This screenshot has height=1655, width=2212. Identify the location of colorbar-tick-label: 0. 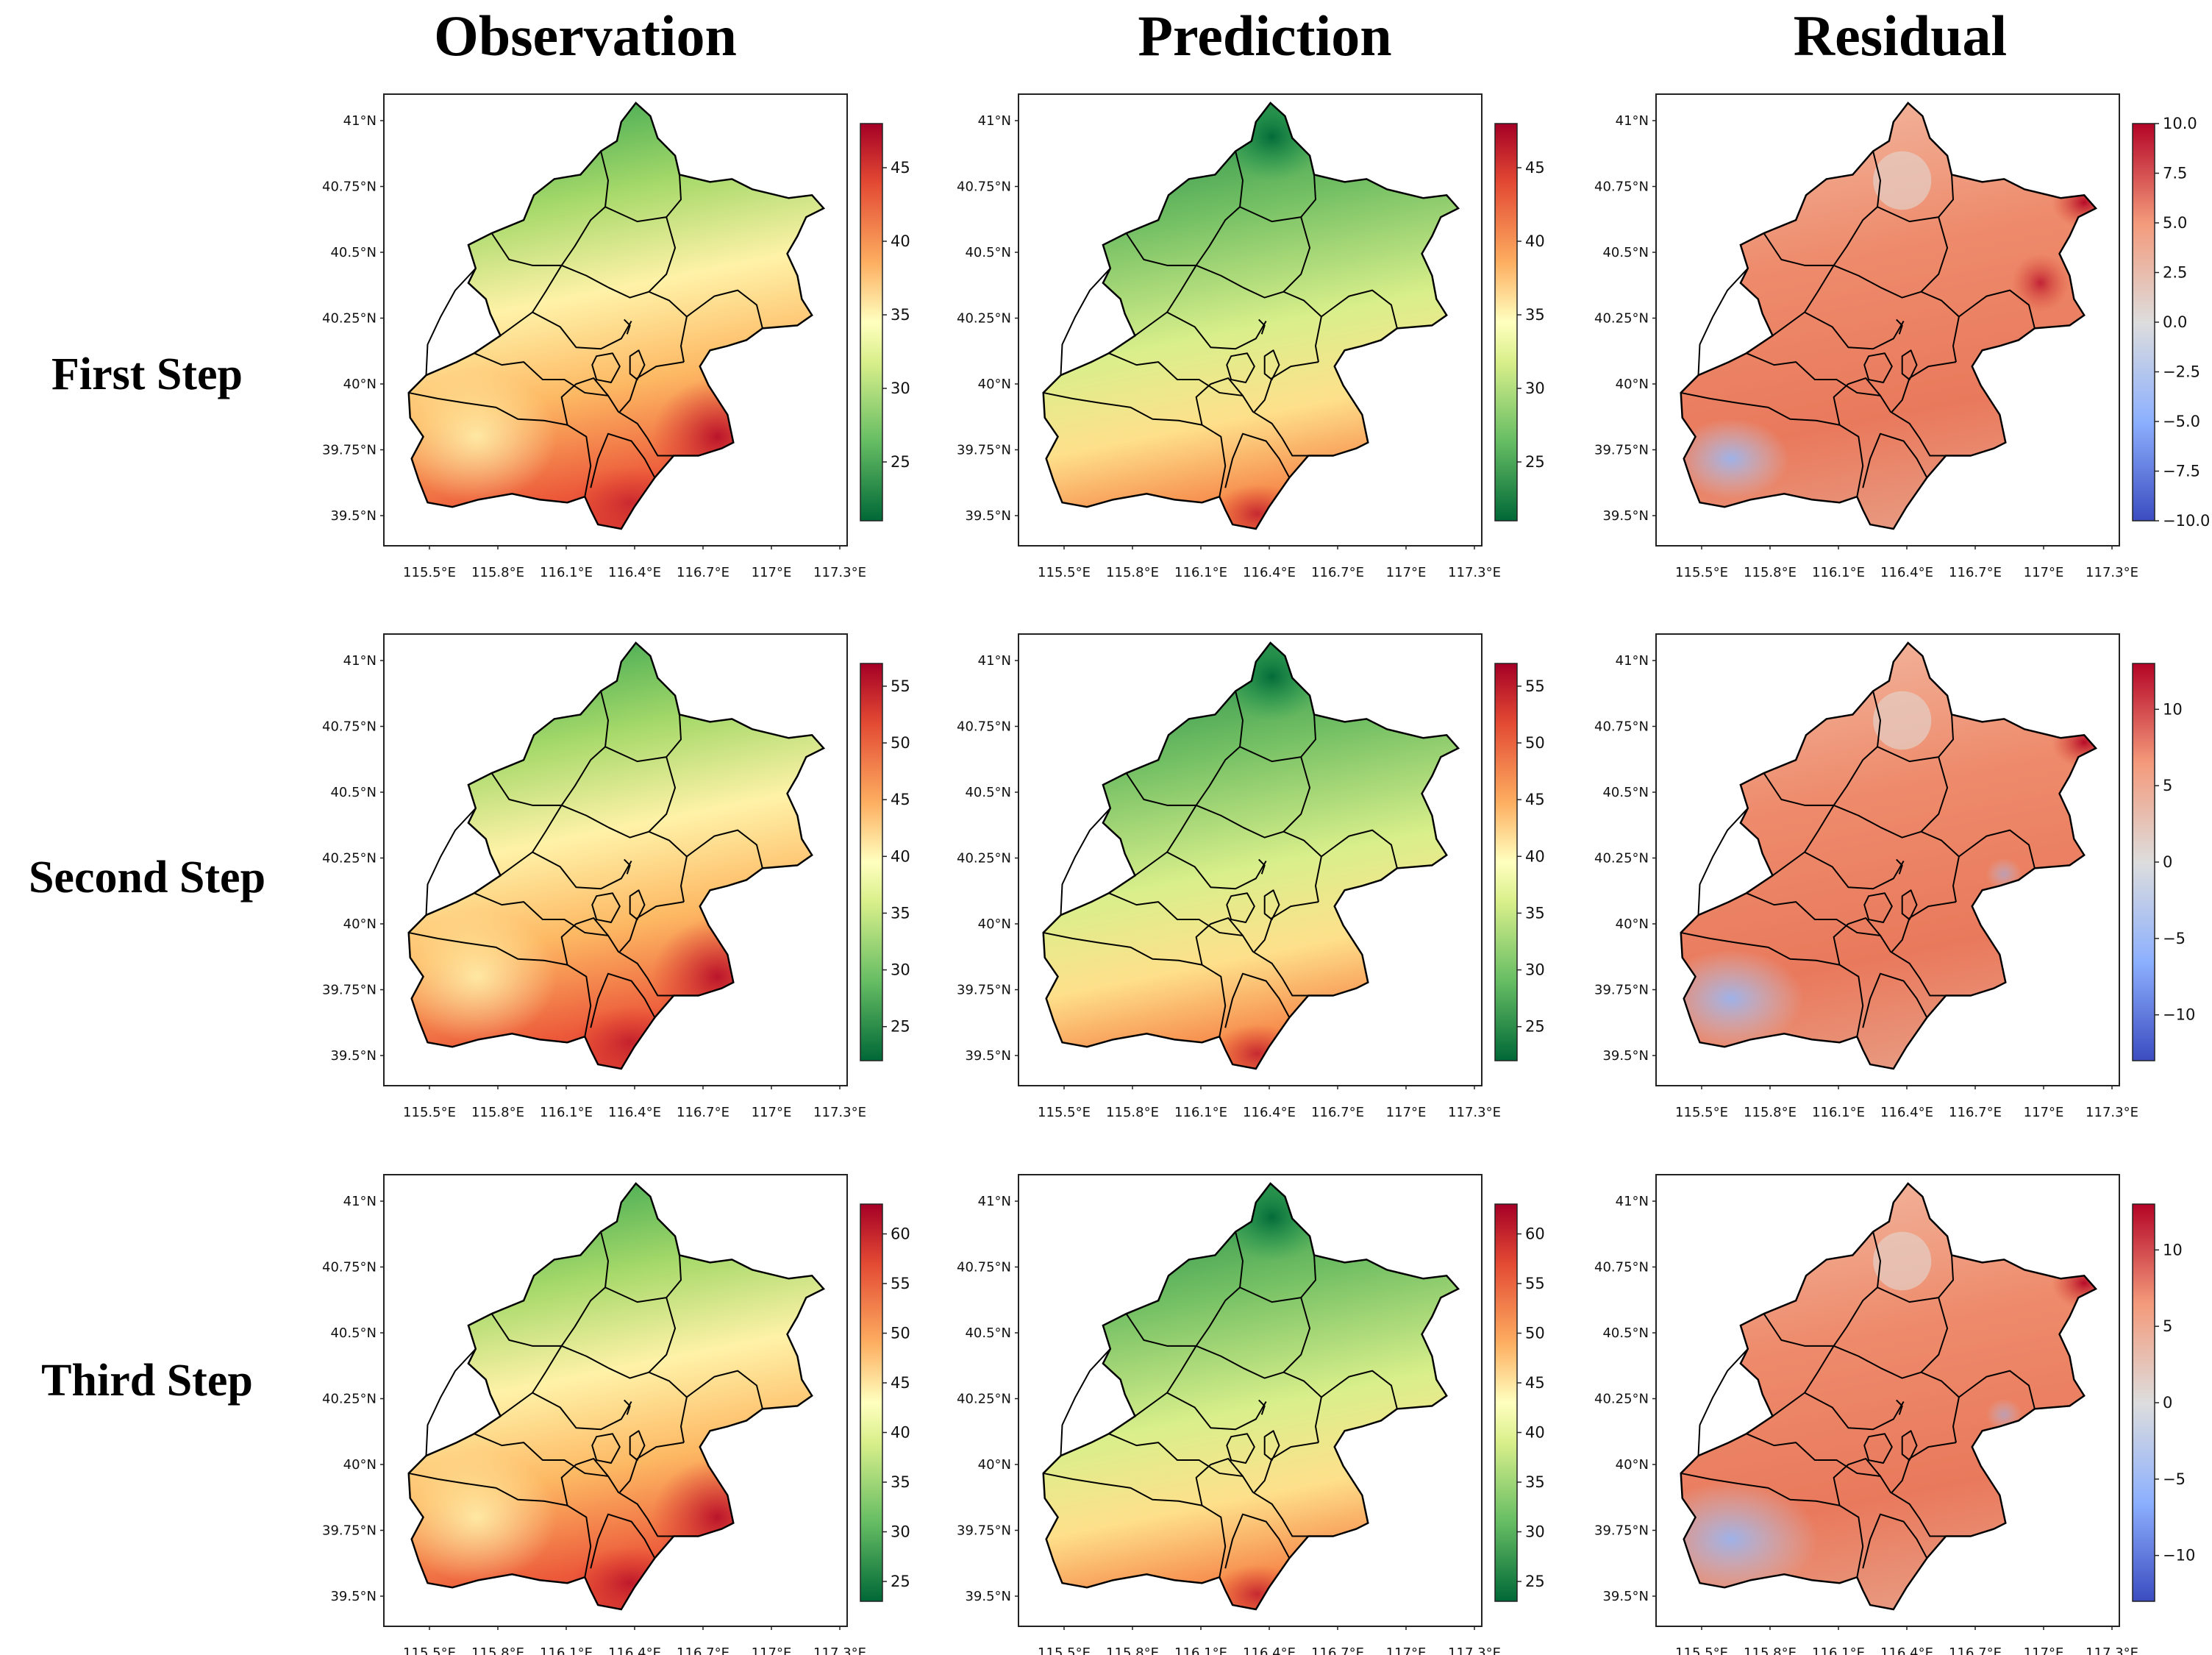
(2167, 862).